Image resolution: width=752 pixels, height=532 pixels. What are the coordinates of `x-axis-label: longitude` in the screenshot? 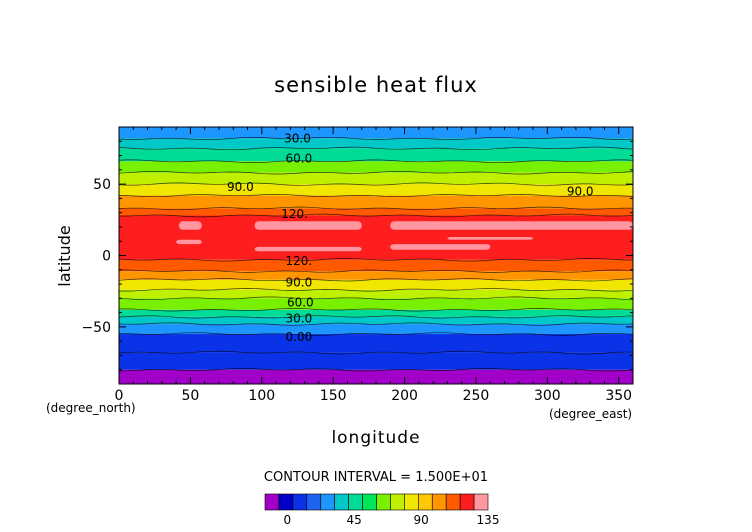 It's located at (375, 438).